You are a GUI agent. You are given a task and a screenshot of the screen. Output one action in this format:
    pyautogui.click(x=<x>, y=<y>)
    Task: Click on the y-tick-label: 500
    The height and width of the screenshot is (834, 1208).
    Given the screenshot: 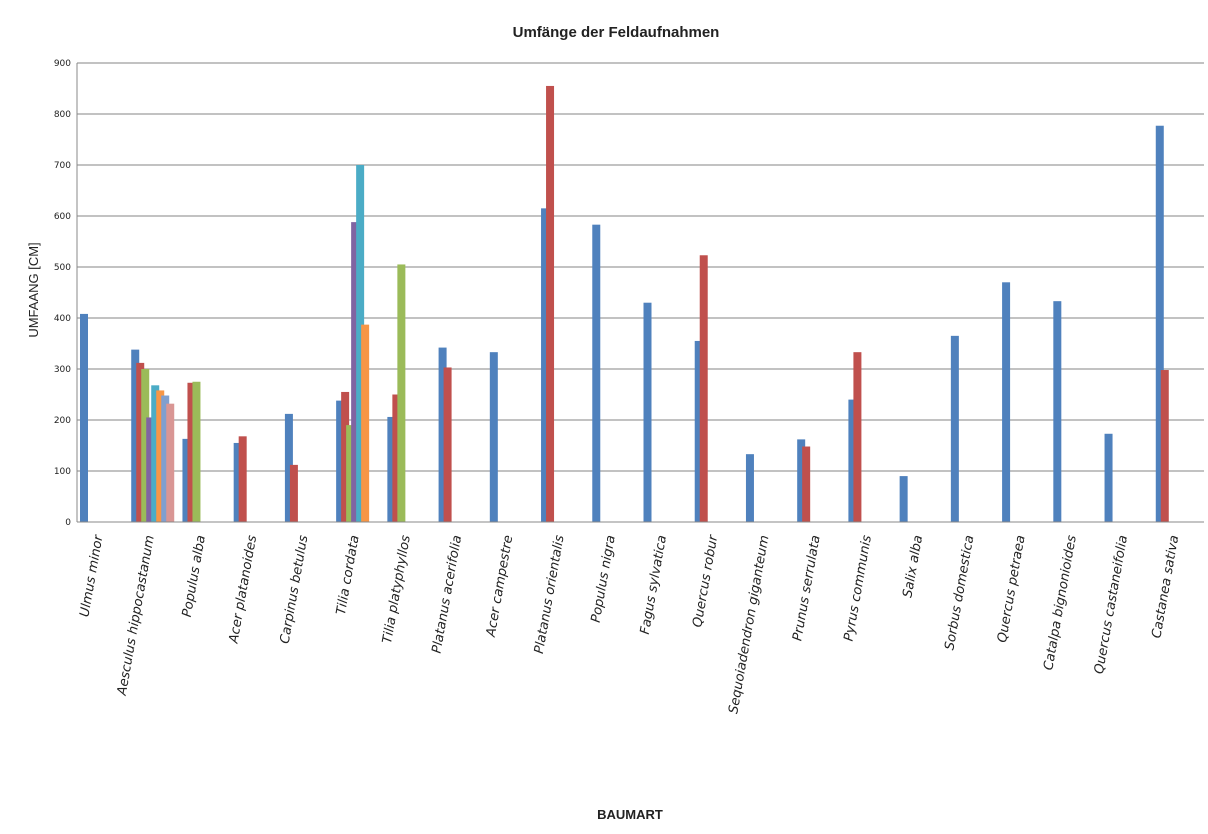 What is the action you would take?
    pyautogui.click(x=62, y=268)
    